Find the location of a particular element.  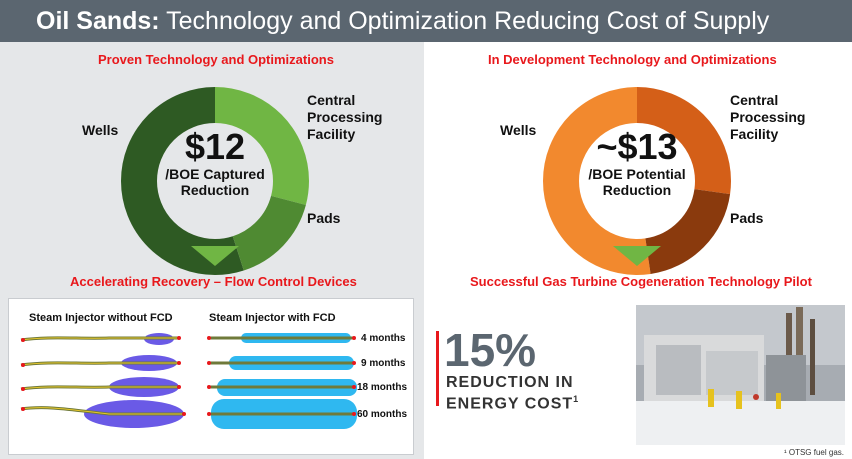

proven-center: $12 /BOE Captured Reduction is located at coordinates (215, 162).